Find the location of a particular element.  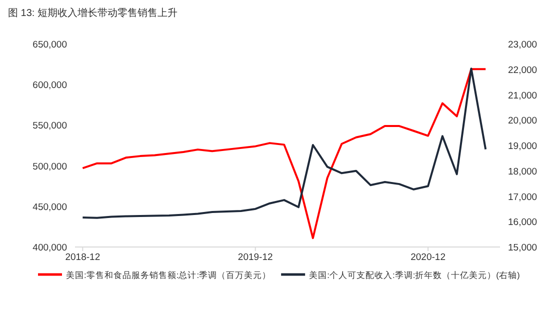

y2-tick-label: 18,000 is located at coordinates (523, 172).